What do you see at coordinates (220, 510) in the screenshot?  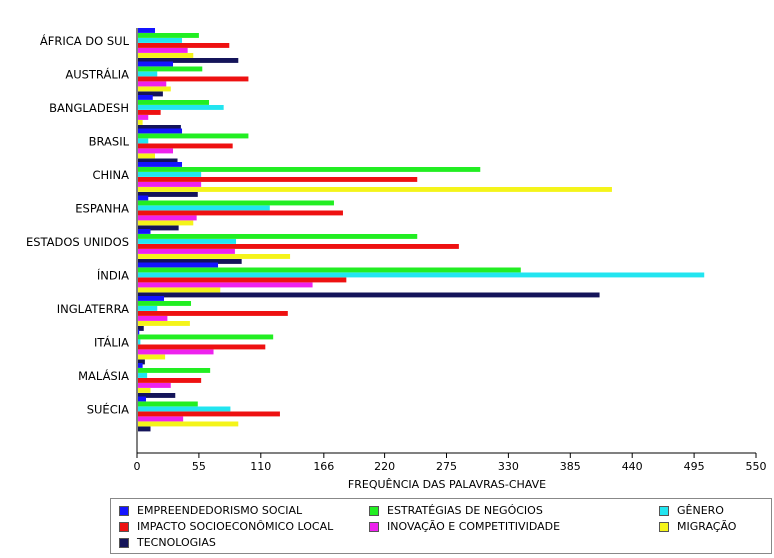 I see `legend-label: EMPREENDEDORISMO SOCIAL` at bounding box center [220, 510].